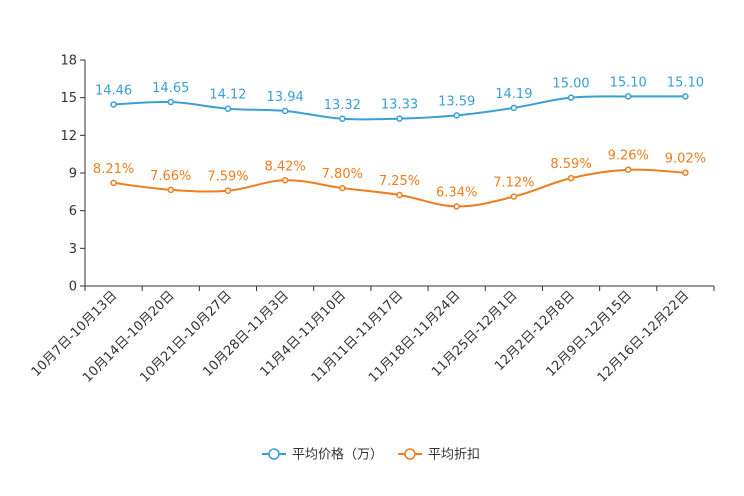  What do you see at coordinates (68, 136) in the screenshot?
I see `y-tick-label: 12` at bounding box center [68, 136].